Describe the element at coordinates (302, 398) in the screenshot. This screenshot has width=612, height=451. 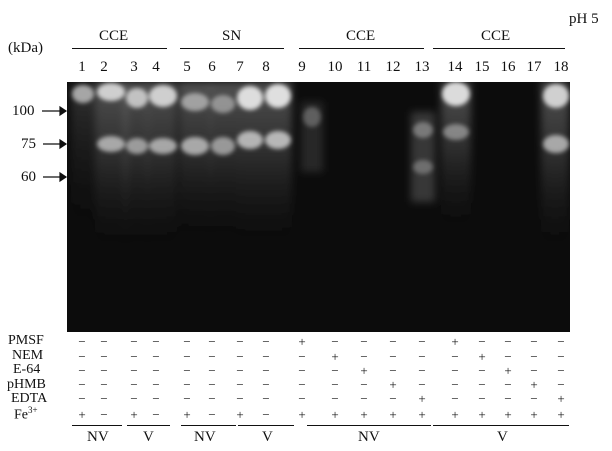
I see `sign-edta-lane-9: −` at that location.